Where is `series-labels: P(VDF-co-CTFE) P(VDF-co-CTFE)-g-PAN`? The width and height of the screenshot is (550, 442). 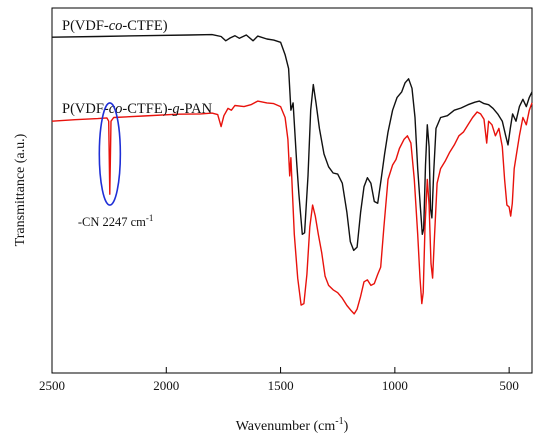
series-labels: P(VDF-co-CTFE) P(VDF-co-CTFE)-g-PAN is located at coordinates (137, 67).